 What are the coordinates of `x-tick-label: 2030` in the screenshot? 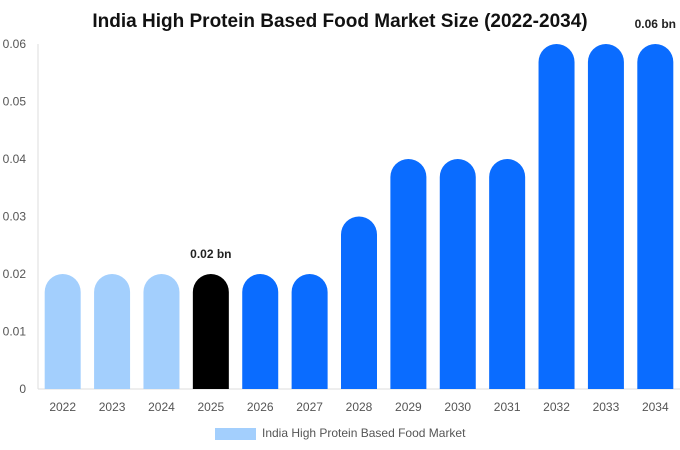 It's located at (457, 407).